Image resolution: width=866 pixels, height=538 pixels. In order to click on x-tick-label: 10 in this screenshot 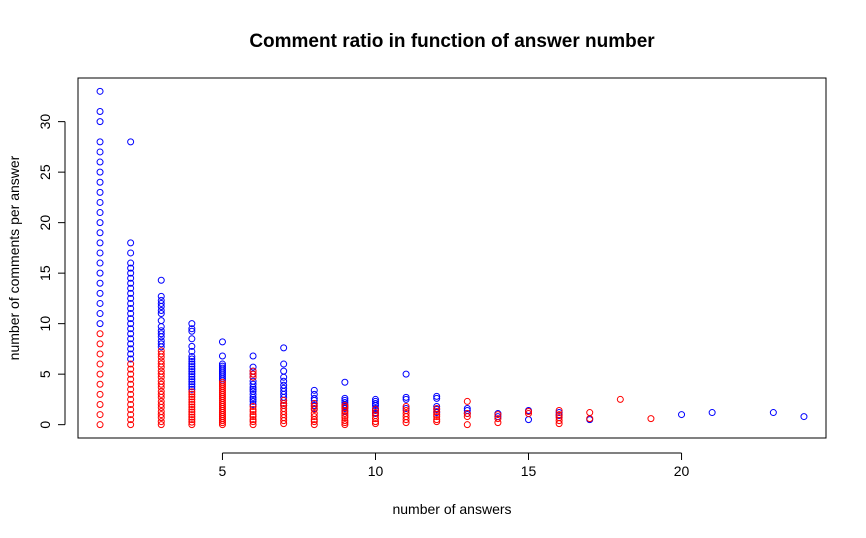, I will do `click(376, 471)`.